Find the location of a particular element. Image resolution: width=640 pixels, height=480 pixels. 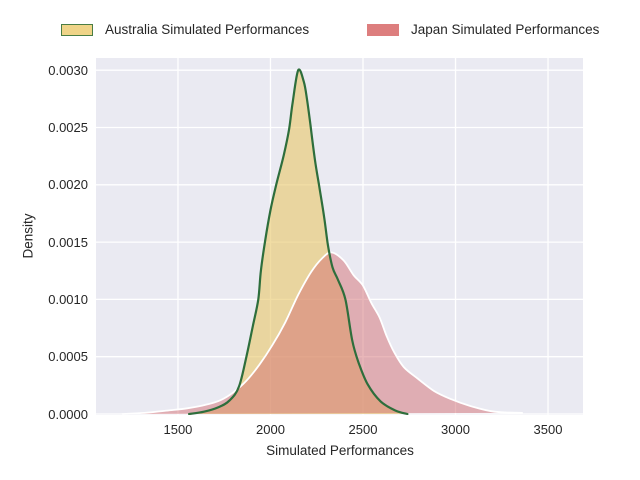

x-tick-label: 3000 is located at coordinates (455, 429).